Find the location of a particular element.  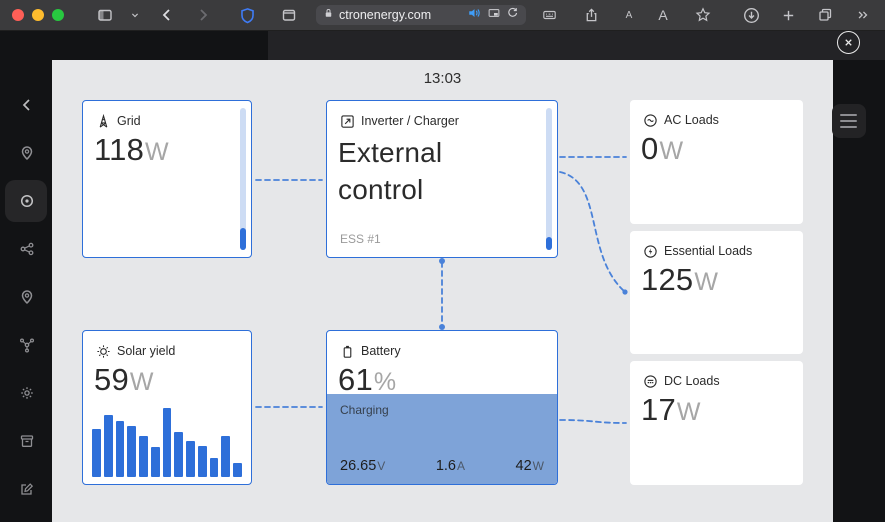

essential-loads-label: Essential Loads is located at coordinates (708, 251).